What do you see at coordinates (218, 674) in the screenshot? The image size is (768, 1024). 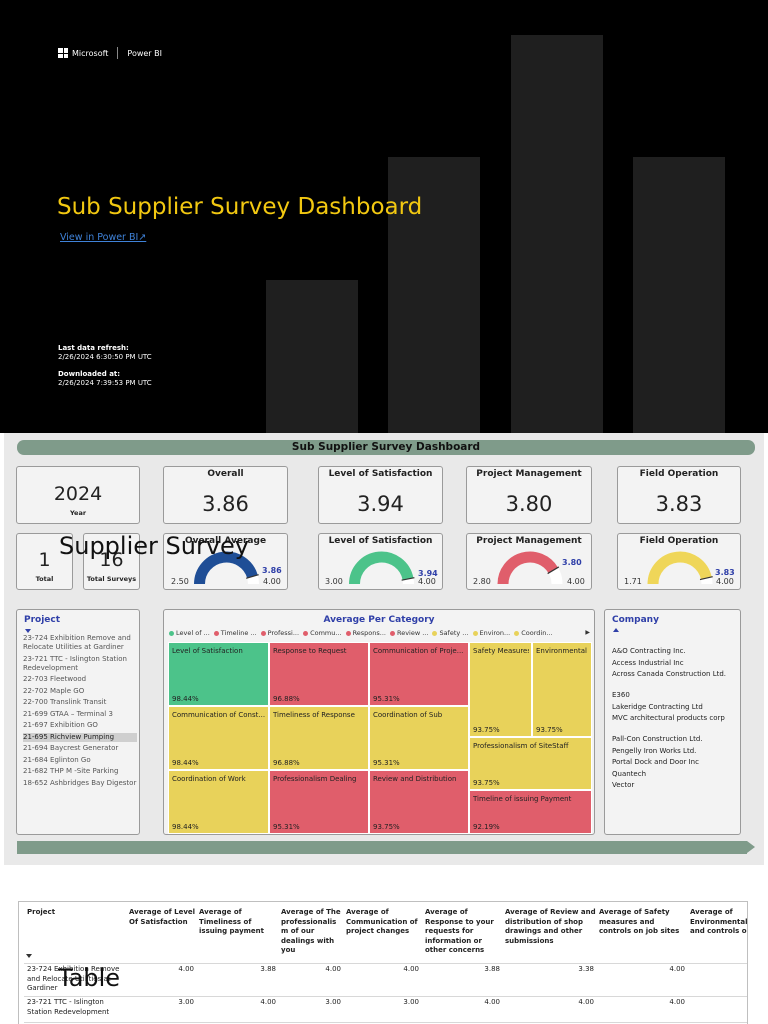 I see `treemap-tile: Level of Satisfaction 98.44%` at bounding box center [218, 674].